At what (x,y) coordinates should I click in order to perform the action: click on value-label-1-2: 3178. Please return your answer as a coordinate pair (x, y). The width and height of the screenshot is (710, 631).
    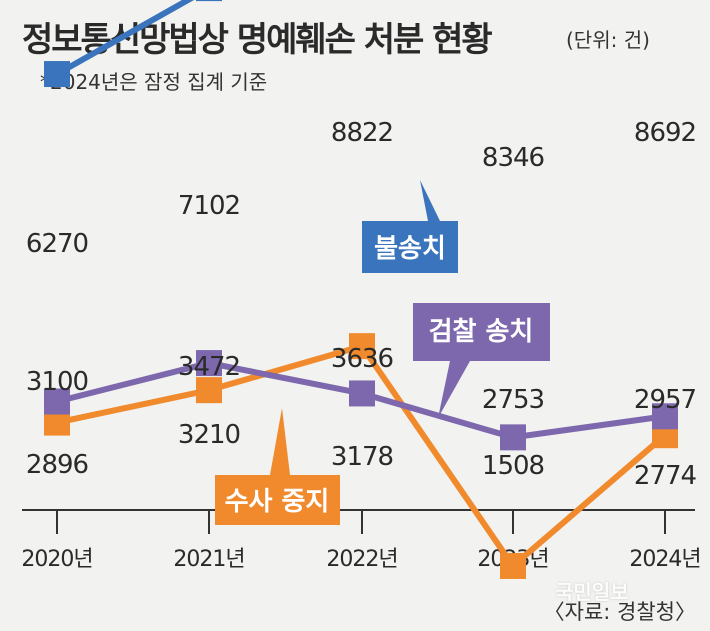
    Looking at the image, I should click on (362, 457).